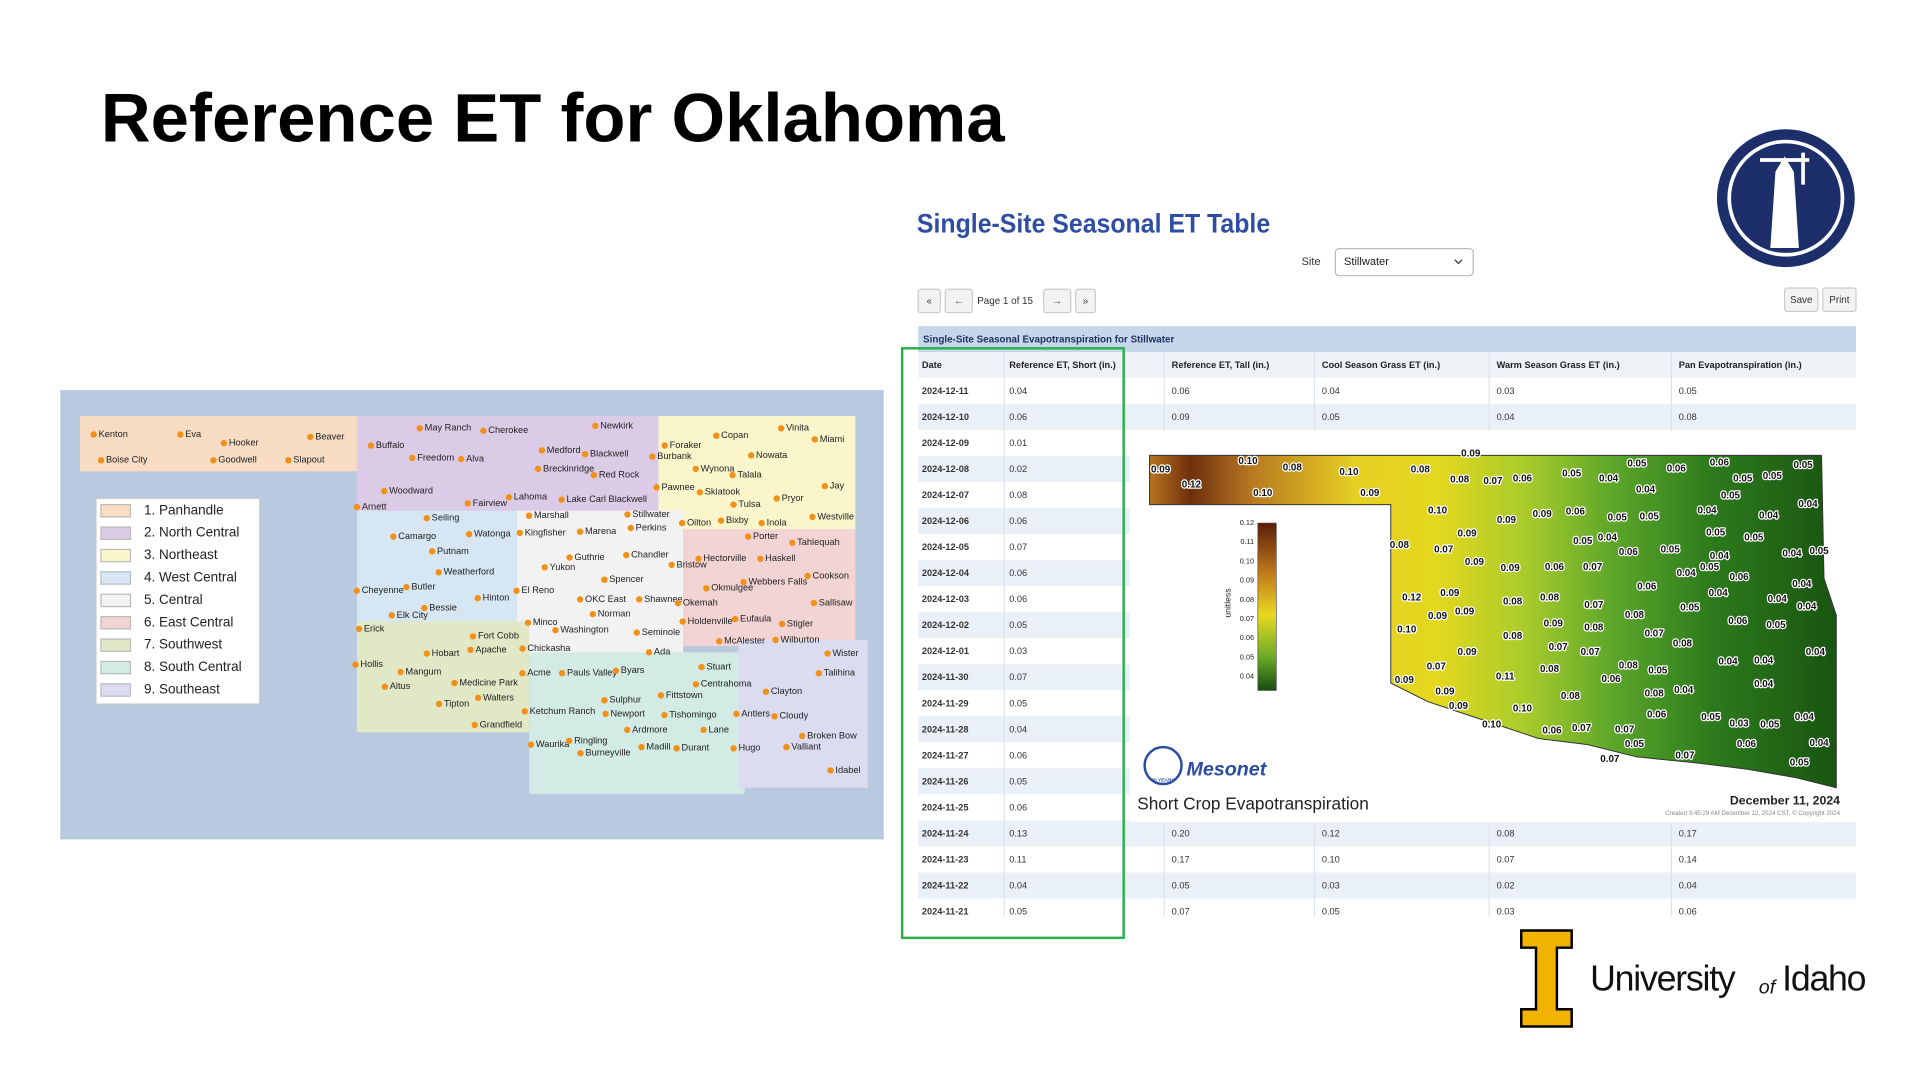 Image resolution: width=1920 pixels, height=1080 pixels. What do you see at coordinates (1349, 472) in the screenshot?
I see `et-value: 0.10` at bounding box center [1349, 472].